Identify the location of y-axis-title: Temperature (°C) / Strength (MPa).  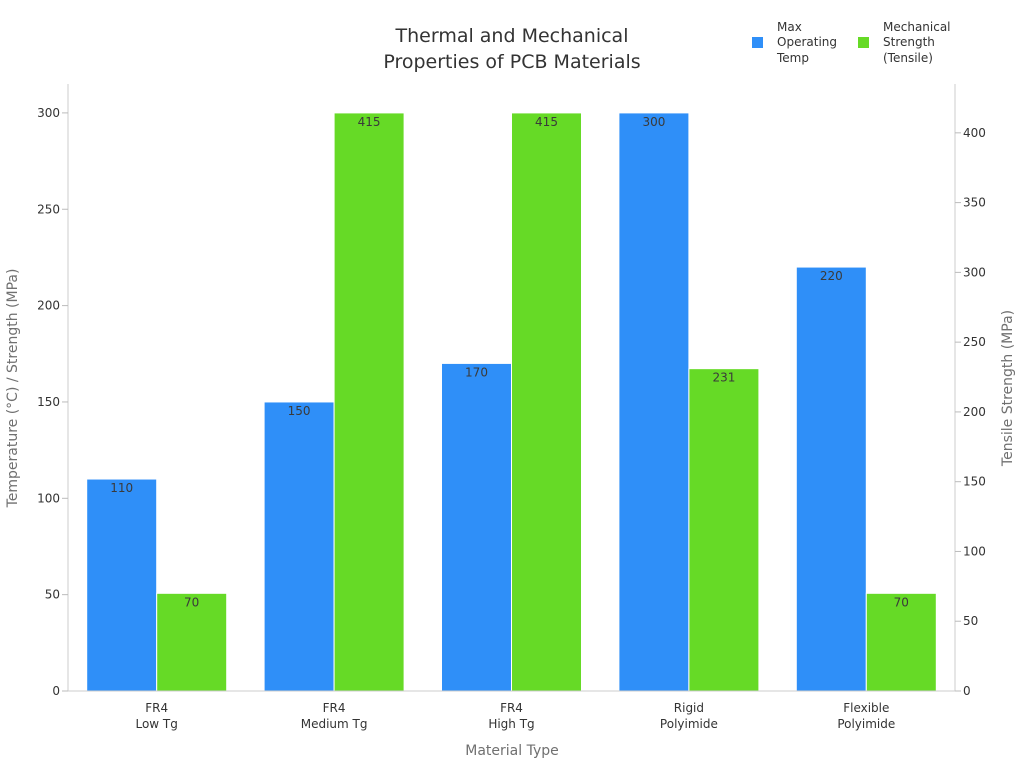
(13, 389).